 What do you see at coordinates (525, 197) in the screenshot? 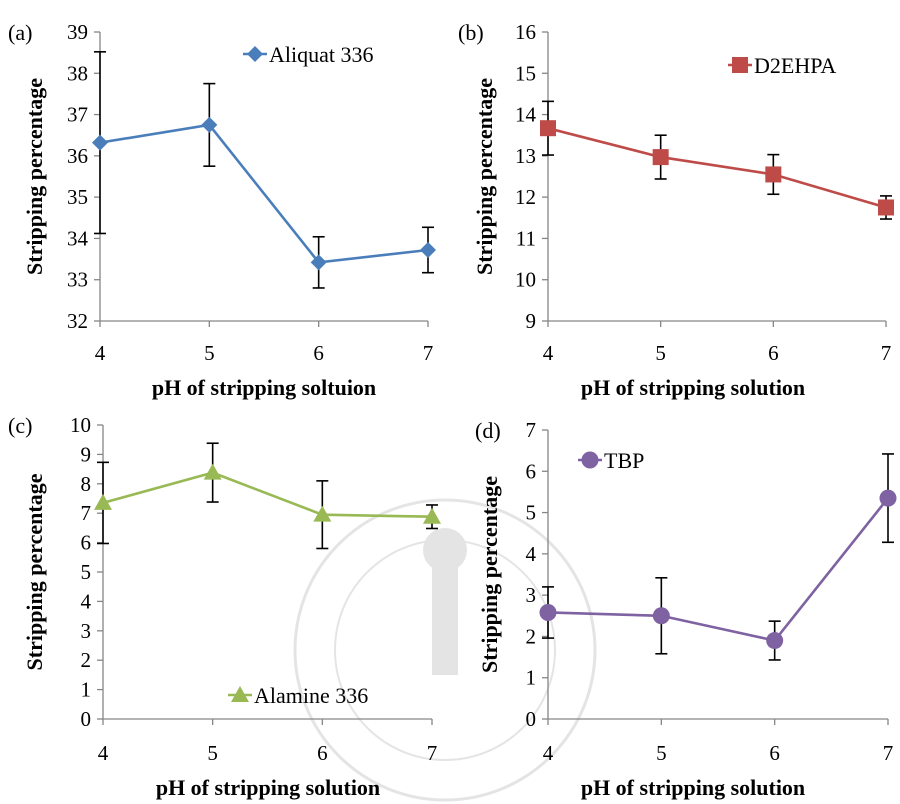
I see `y-tick-label: 12` at bounding box center [525, 197].